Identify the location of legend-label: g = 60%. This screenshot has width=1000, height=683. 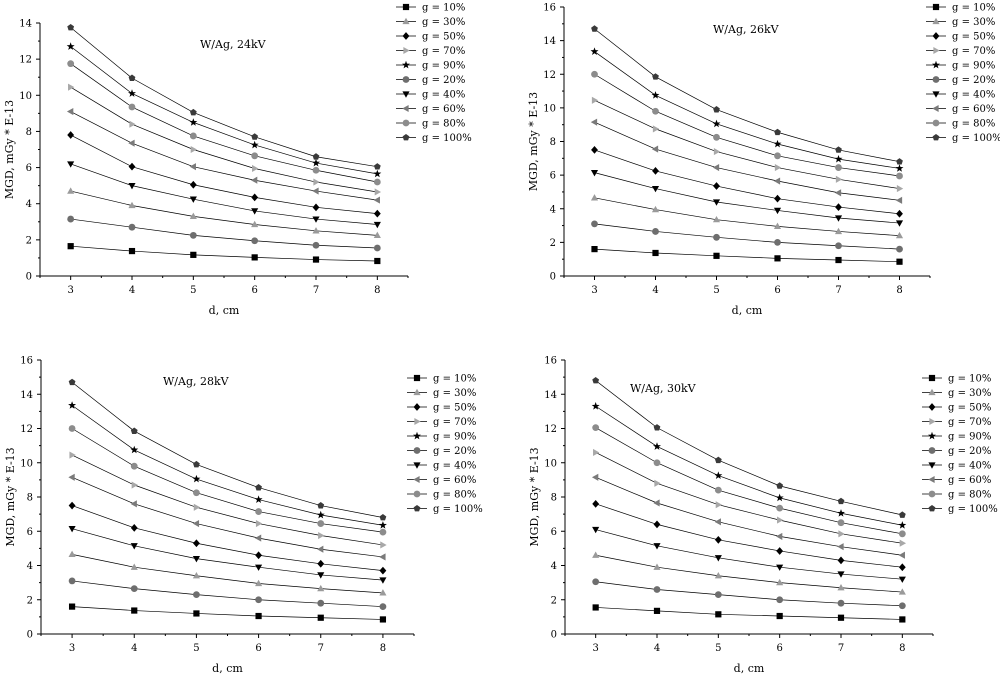
(973, 109).